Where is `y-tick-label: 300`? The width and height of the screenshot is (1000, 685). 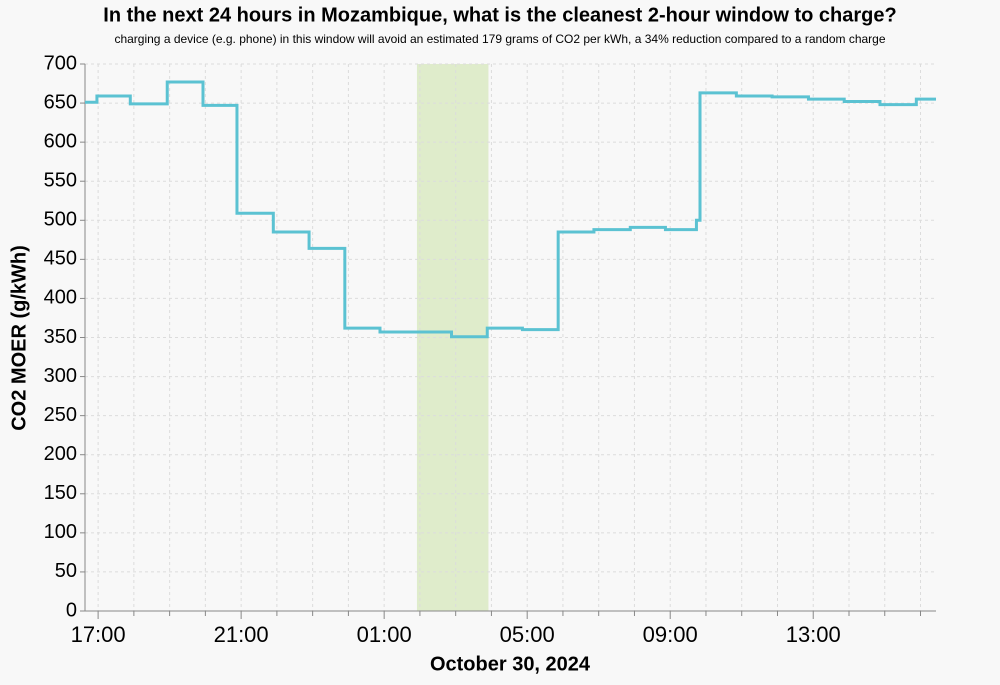 y-tick-label: 300 is located at coordinates (60, 376).